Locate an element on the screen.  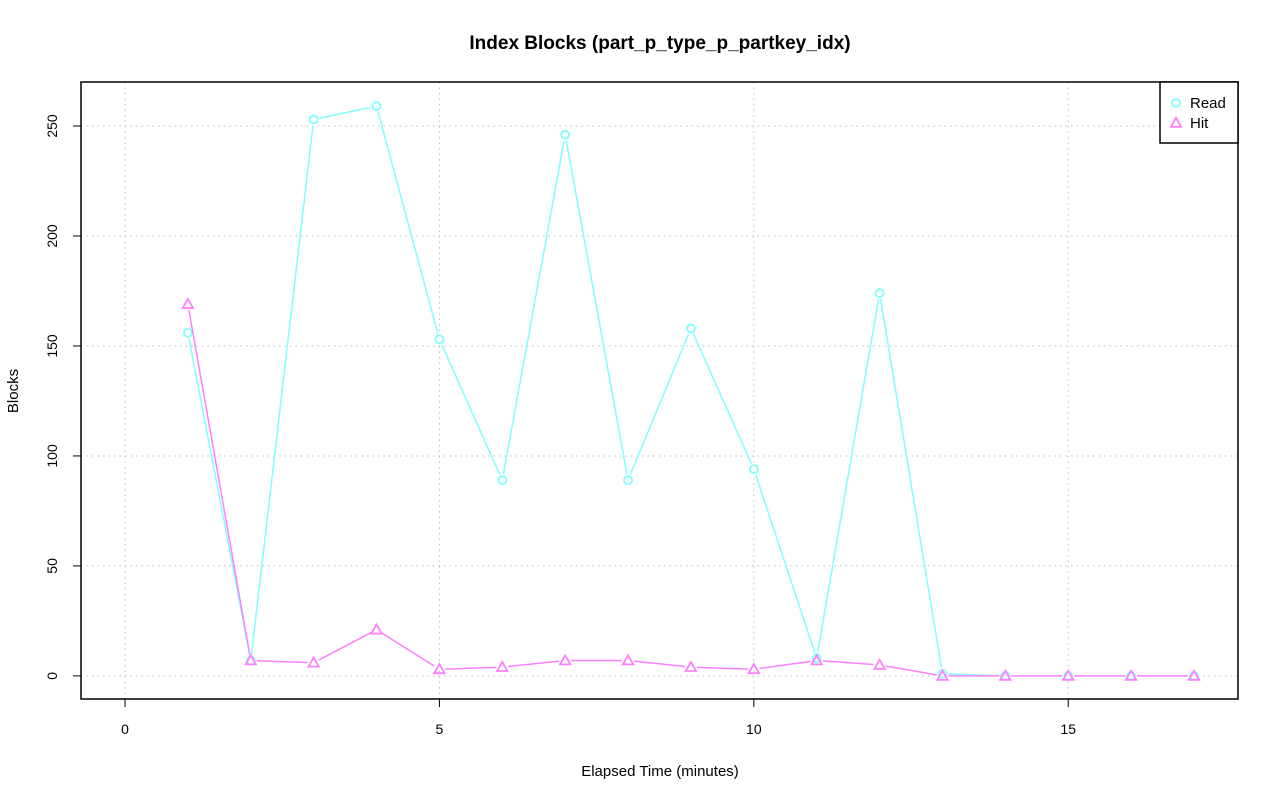
y-tick-label: 50 is located at coordinates (52, 566).